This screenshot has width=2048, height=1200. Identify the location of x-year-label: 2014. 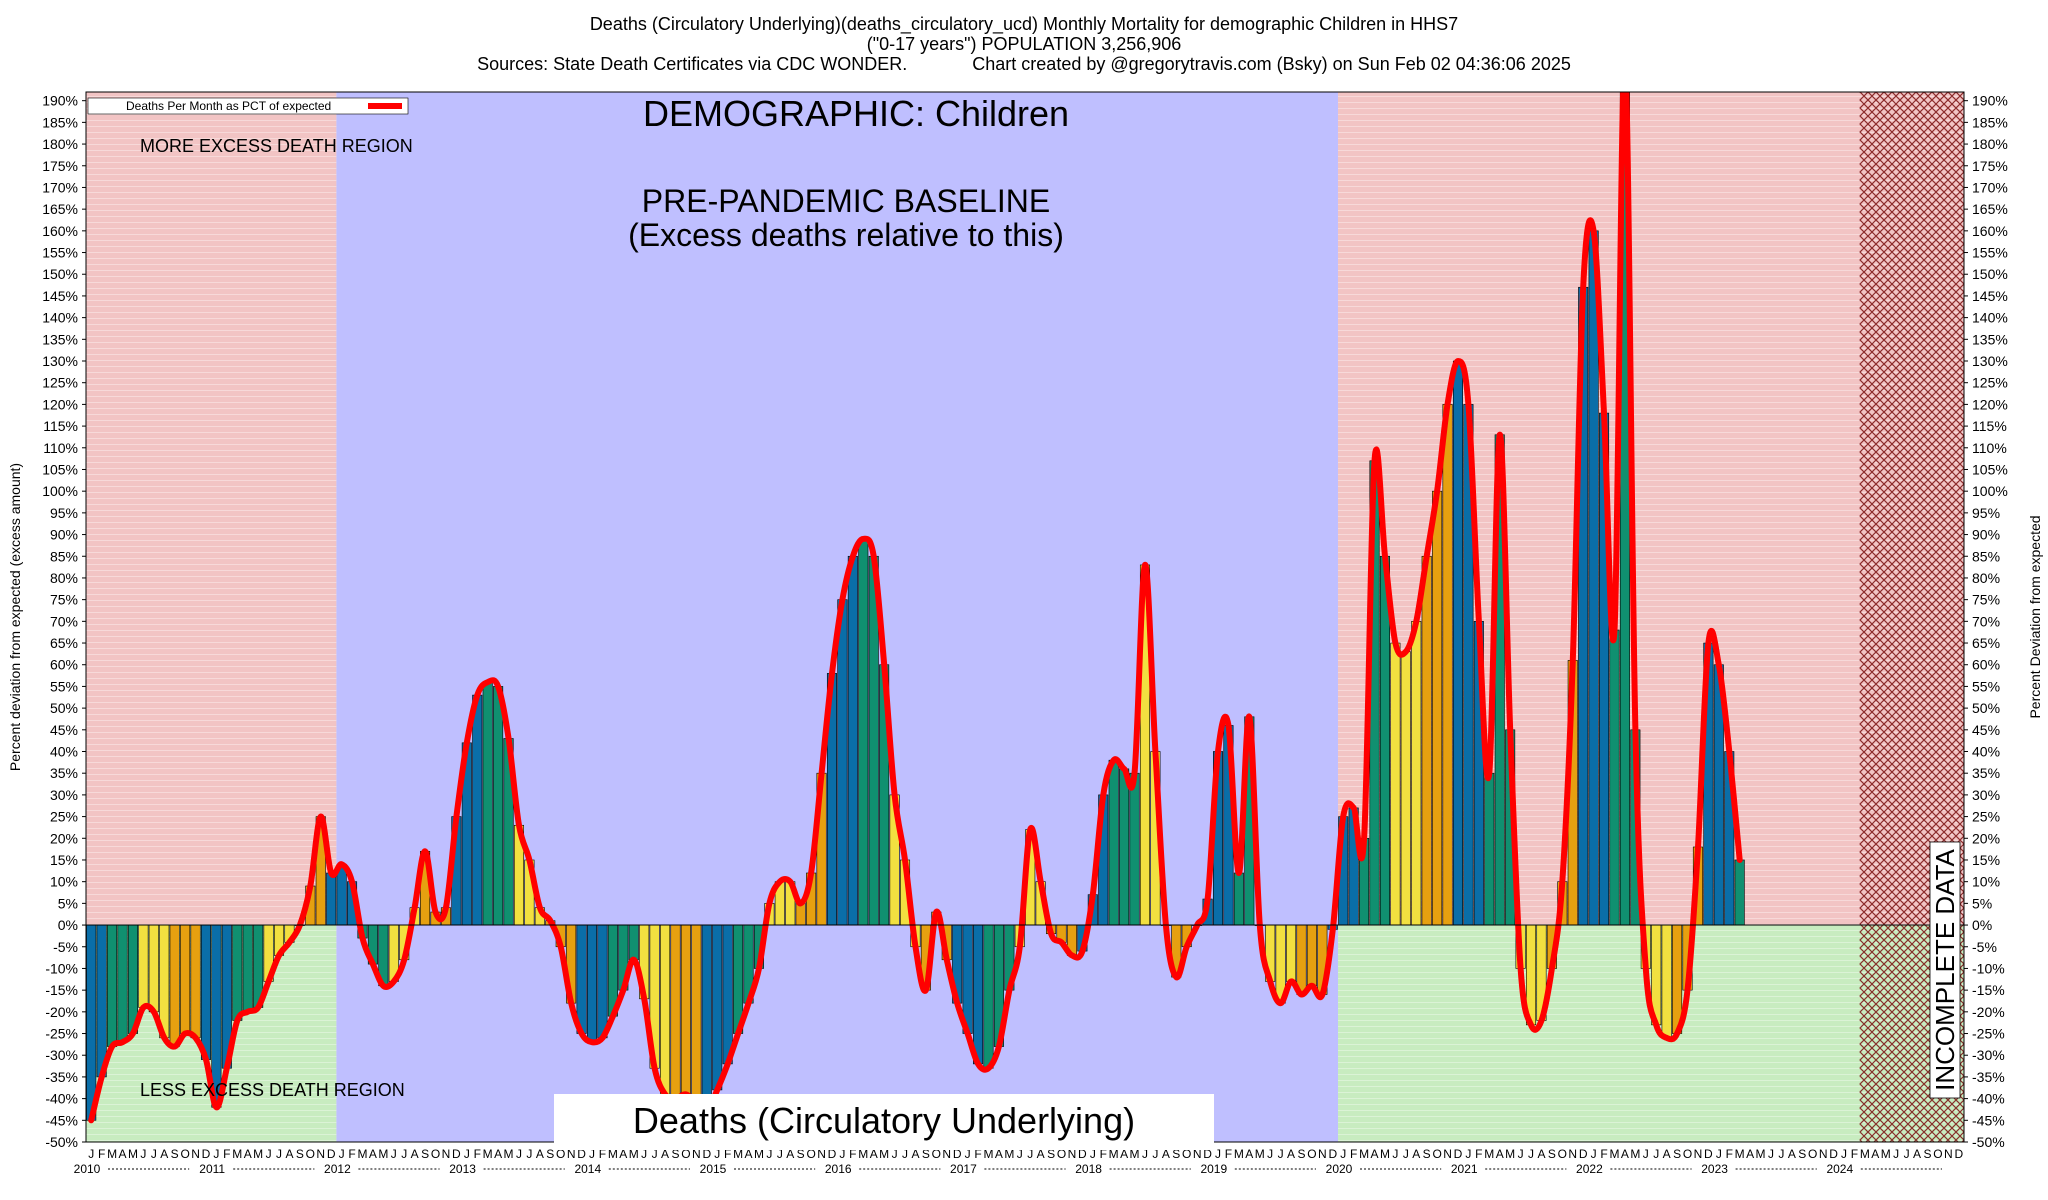
(587, 1169).